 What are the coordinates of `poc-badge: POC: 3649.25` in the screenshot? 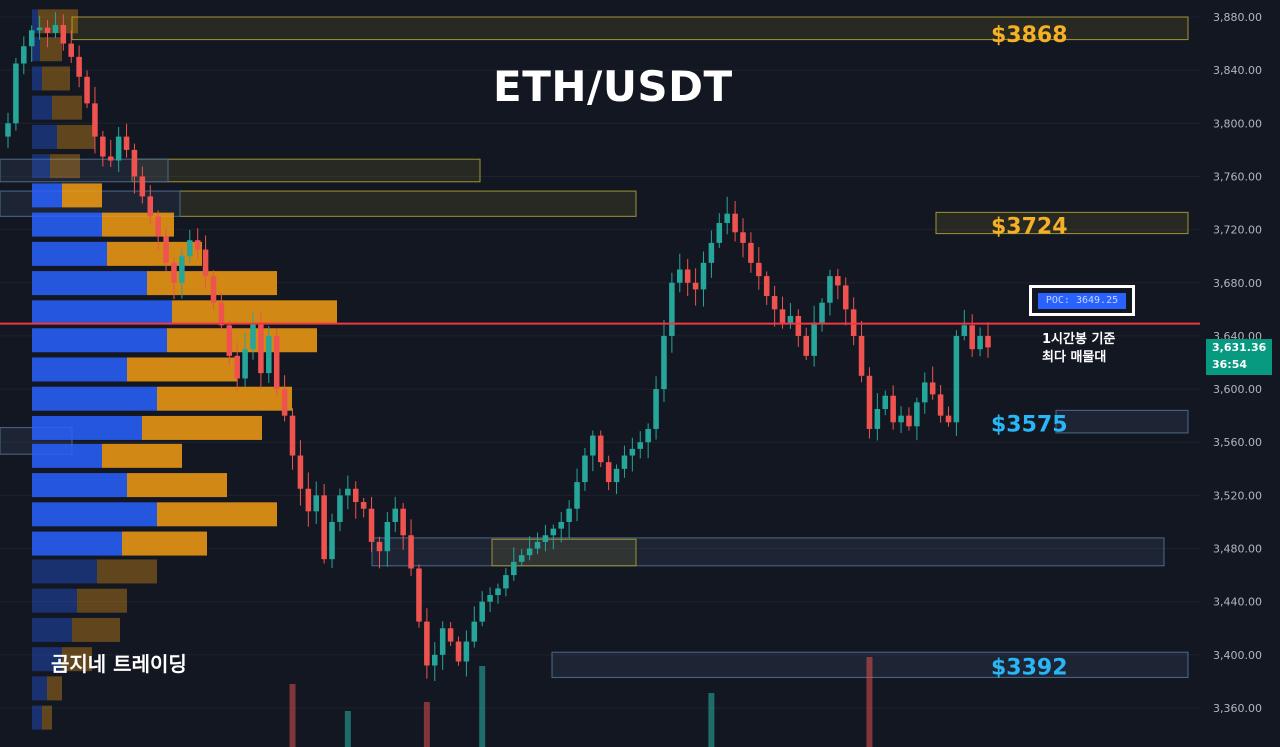 It's located at (1082, 301).